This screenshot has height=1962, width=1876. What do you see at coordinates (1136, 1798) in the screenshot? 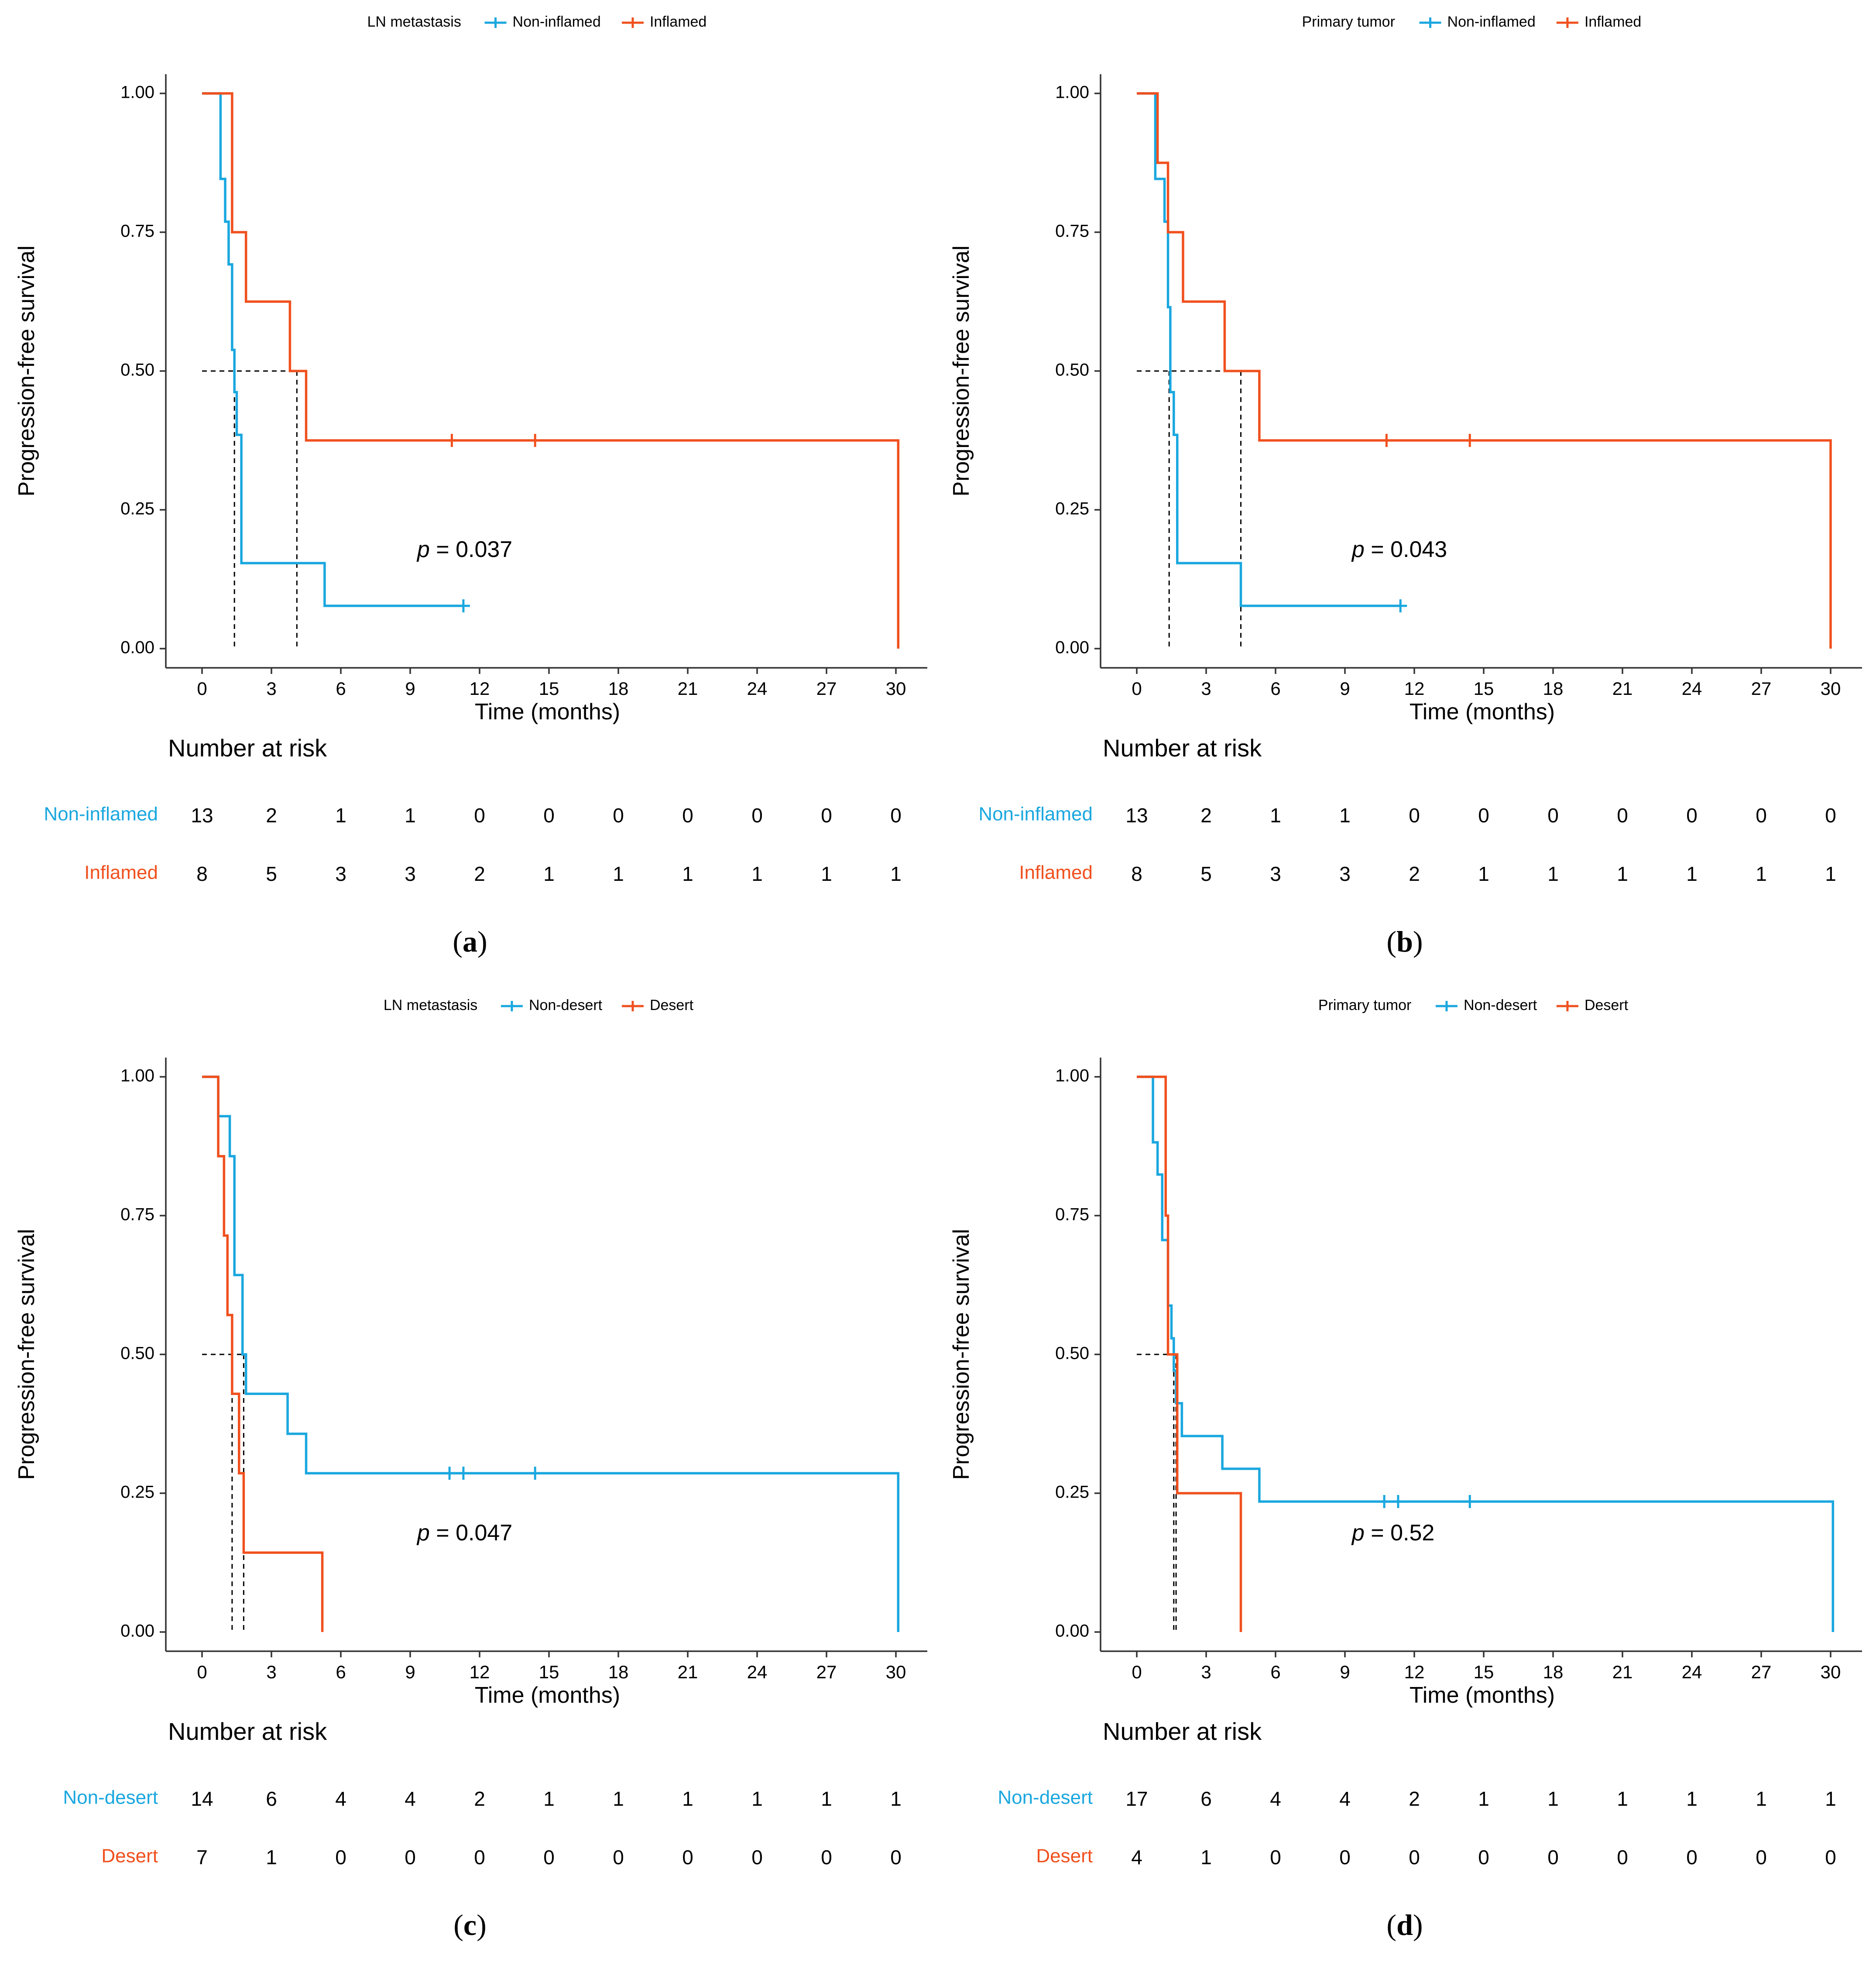
I see `risk-value: 17` at bounding box center [1136, 1798].